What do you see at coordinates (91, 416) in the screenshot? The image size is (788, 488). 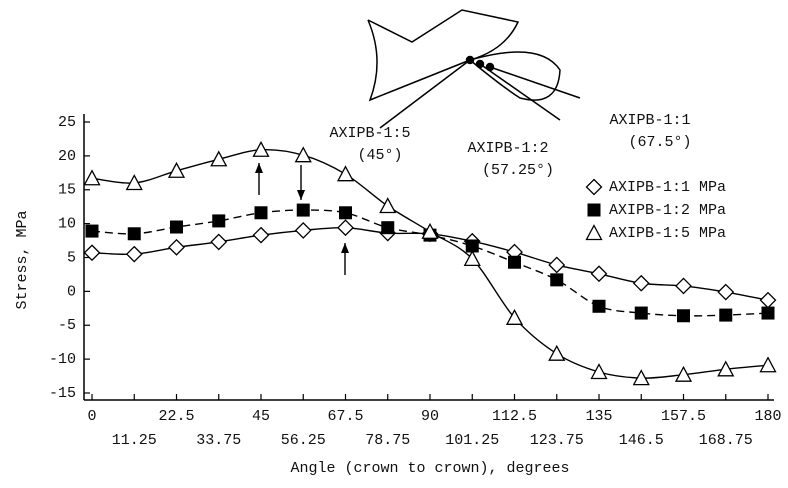 I see `x-tick-label: 0` at bounding box center [91, 416].